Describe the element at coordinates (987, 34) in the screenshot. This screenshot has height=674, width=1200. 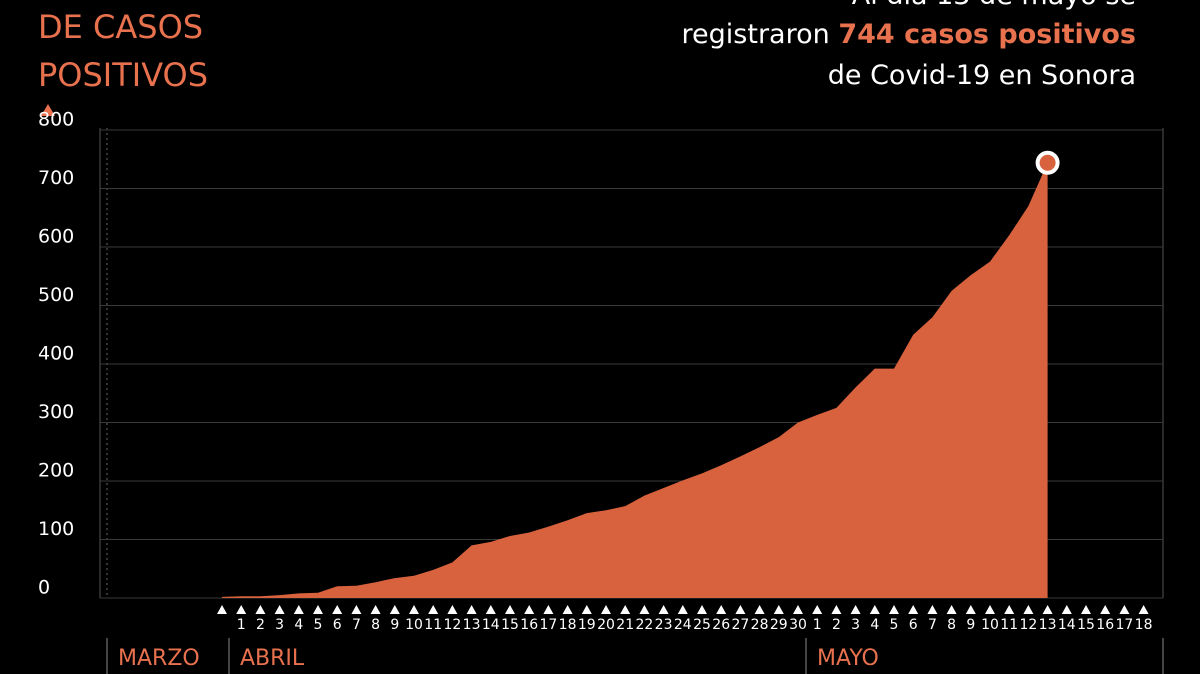
I see `annotation-highlight: 744 casos positivos` at that location.